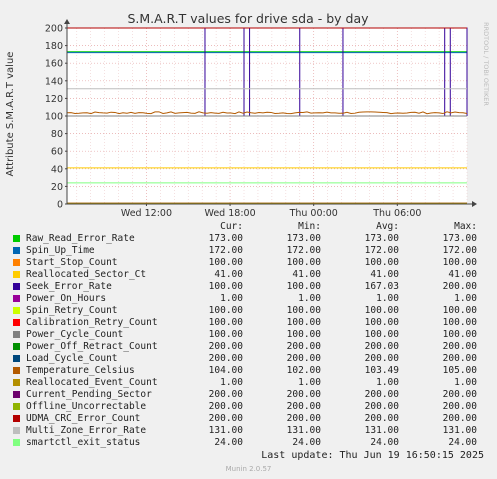 The image size is (497, 479). What do you see at coordinates (249, 263) in the screenshot?
I see `legend-row-Start_Stop_Count: Start_Stop_Count 100.00 100.00 100.00 100.00` at bounding box center [249, 263].